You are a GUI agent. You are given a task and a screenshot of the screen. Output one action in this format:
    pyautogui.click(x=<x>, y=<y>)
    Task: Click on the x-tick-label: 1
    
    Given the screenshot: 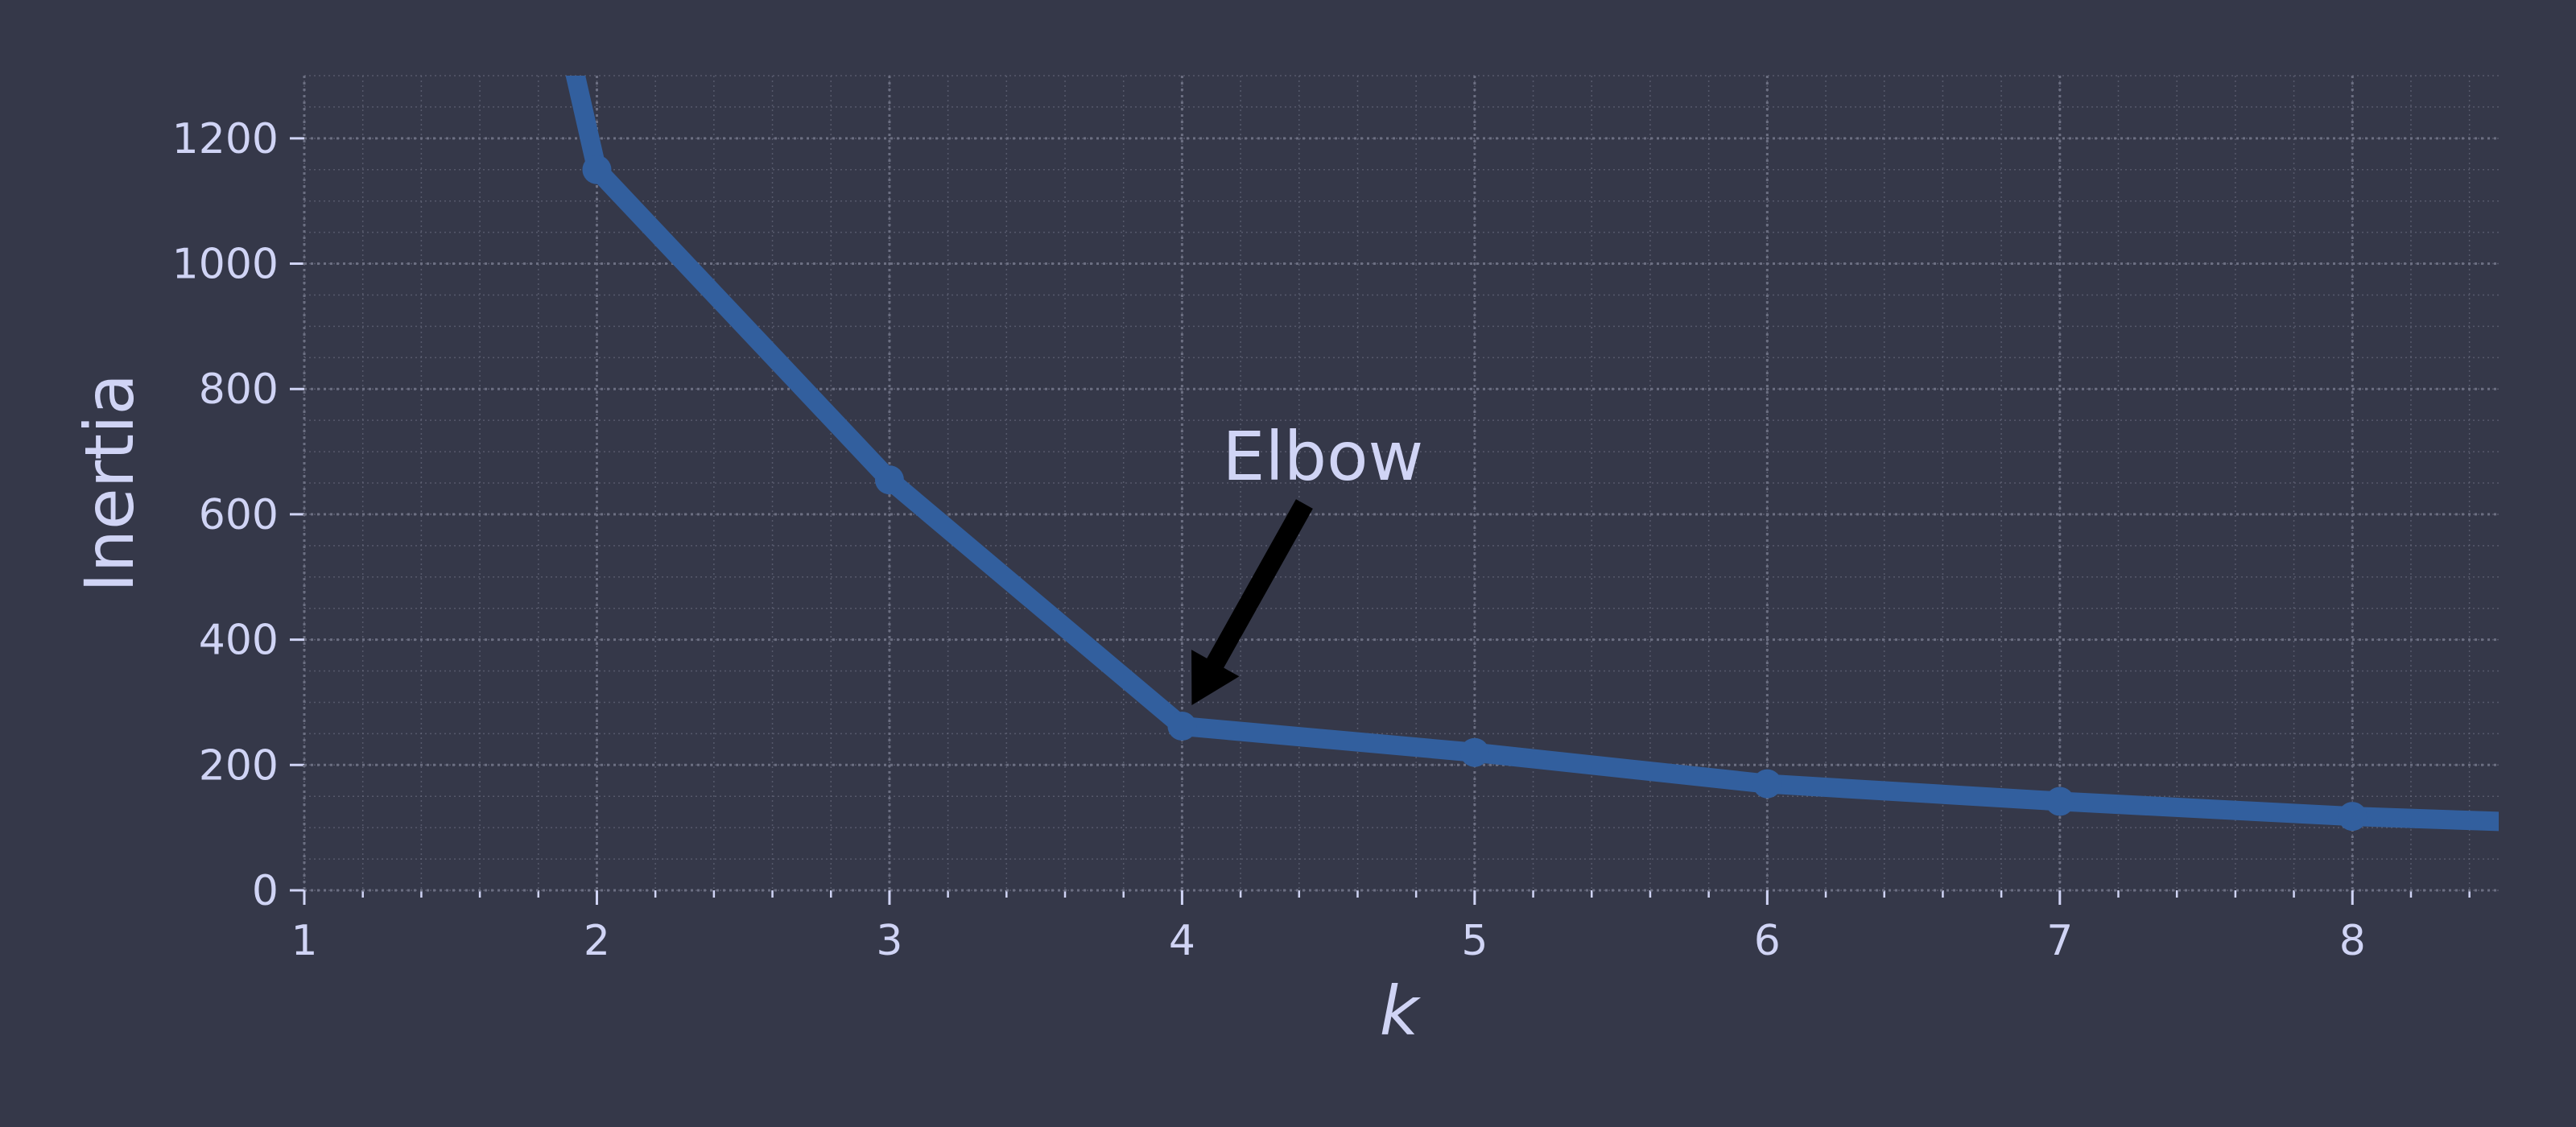 What is the action you would take?
    pyautogui.click(x=304, y=941)
    